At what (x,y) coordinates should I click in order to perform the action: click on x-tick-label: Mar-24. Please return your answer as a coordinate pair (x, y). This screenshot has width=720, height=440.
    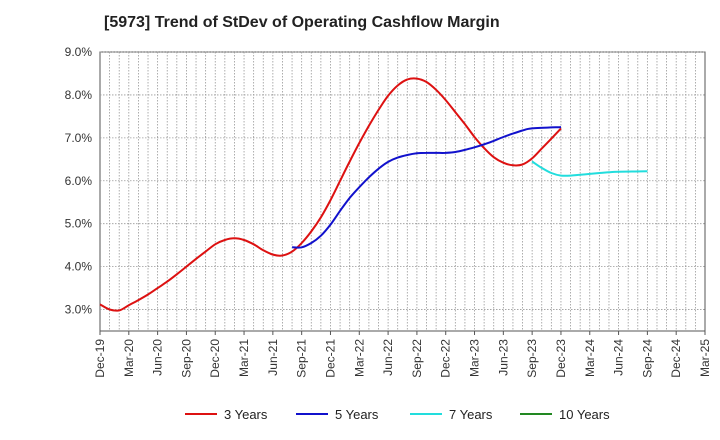
    Looking at the image, I should click on (590, 358).